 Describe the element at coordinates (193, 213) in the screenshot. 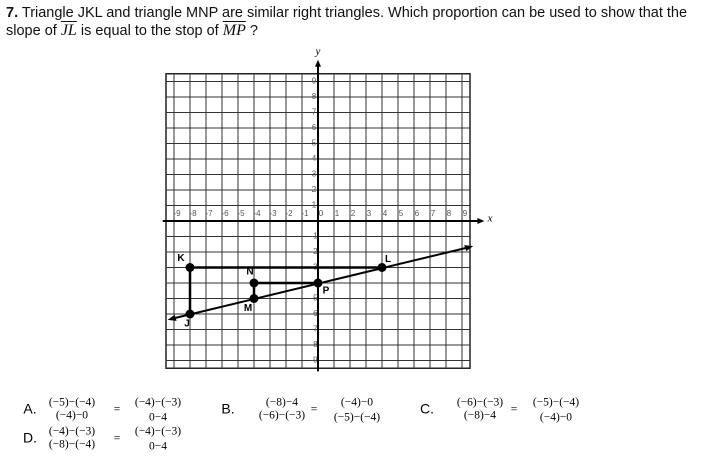

I see `x-tick-label: -8` at that location.